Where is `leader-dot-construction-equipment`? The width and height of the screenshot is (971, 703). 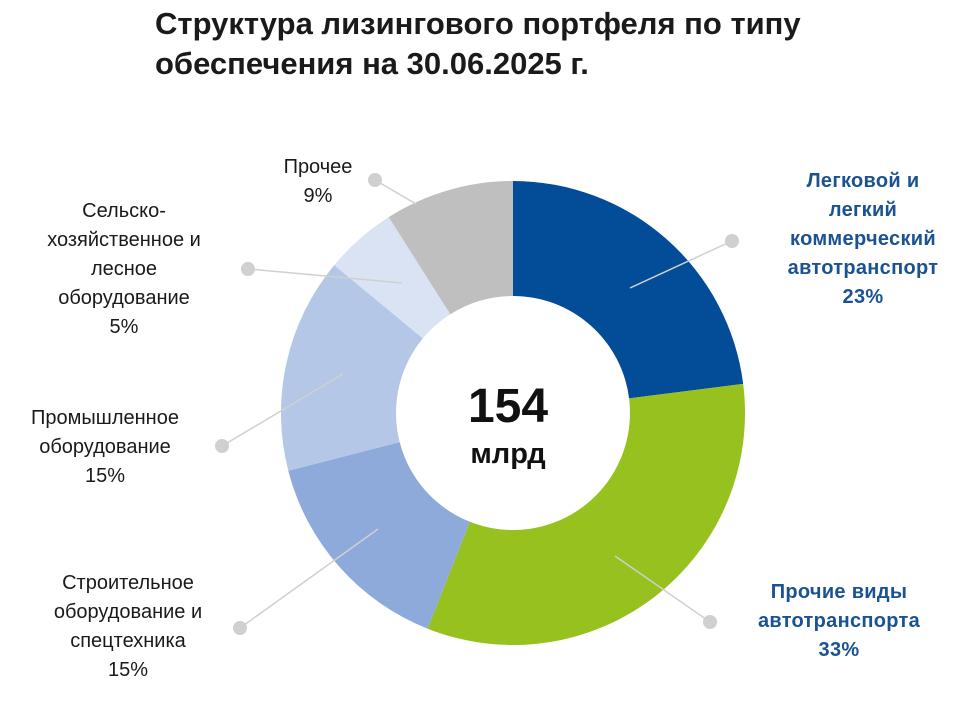
leader-dot-construction-equipment is located at coordinates (240, 628).